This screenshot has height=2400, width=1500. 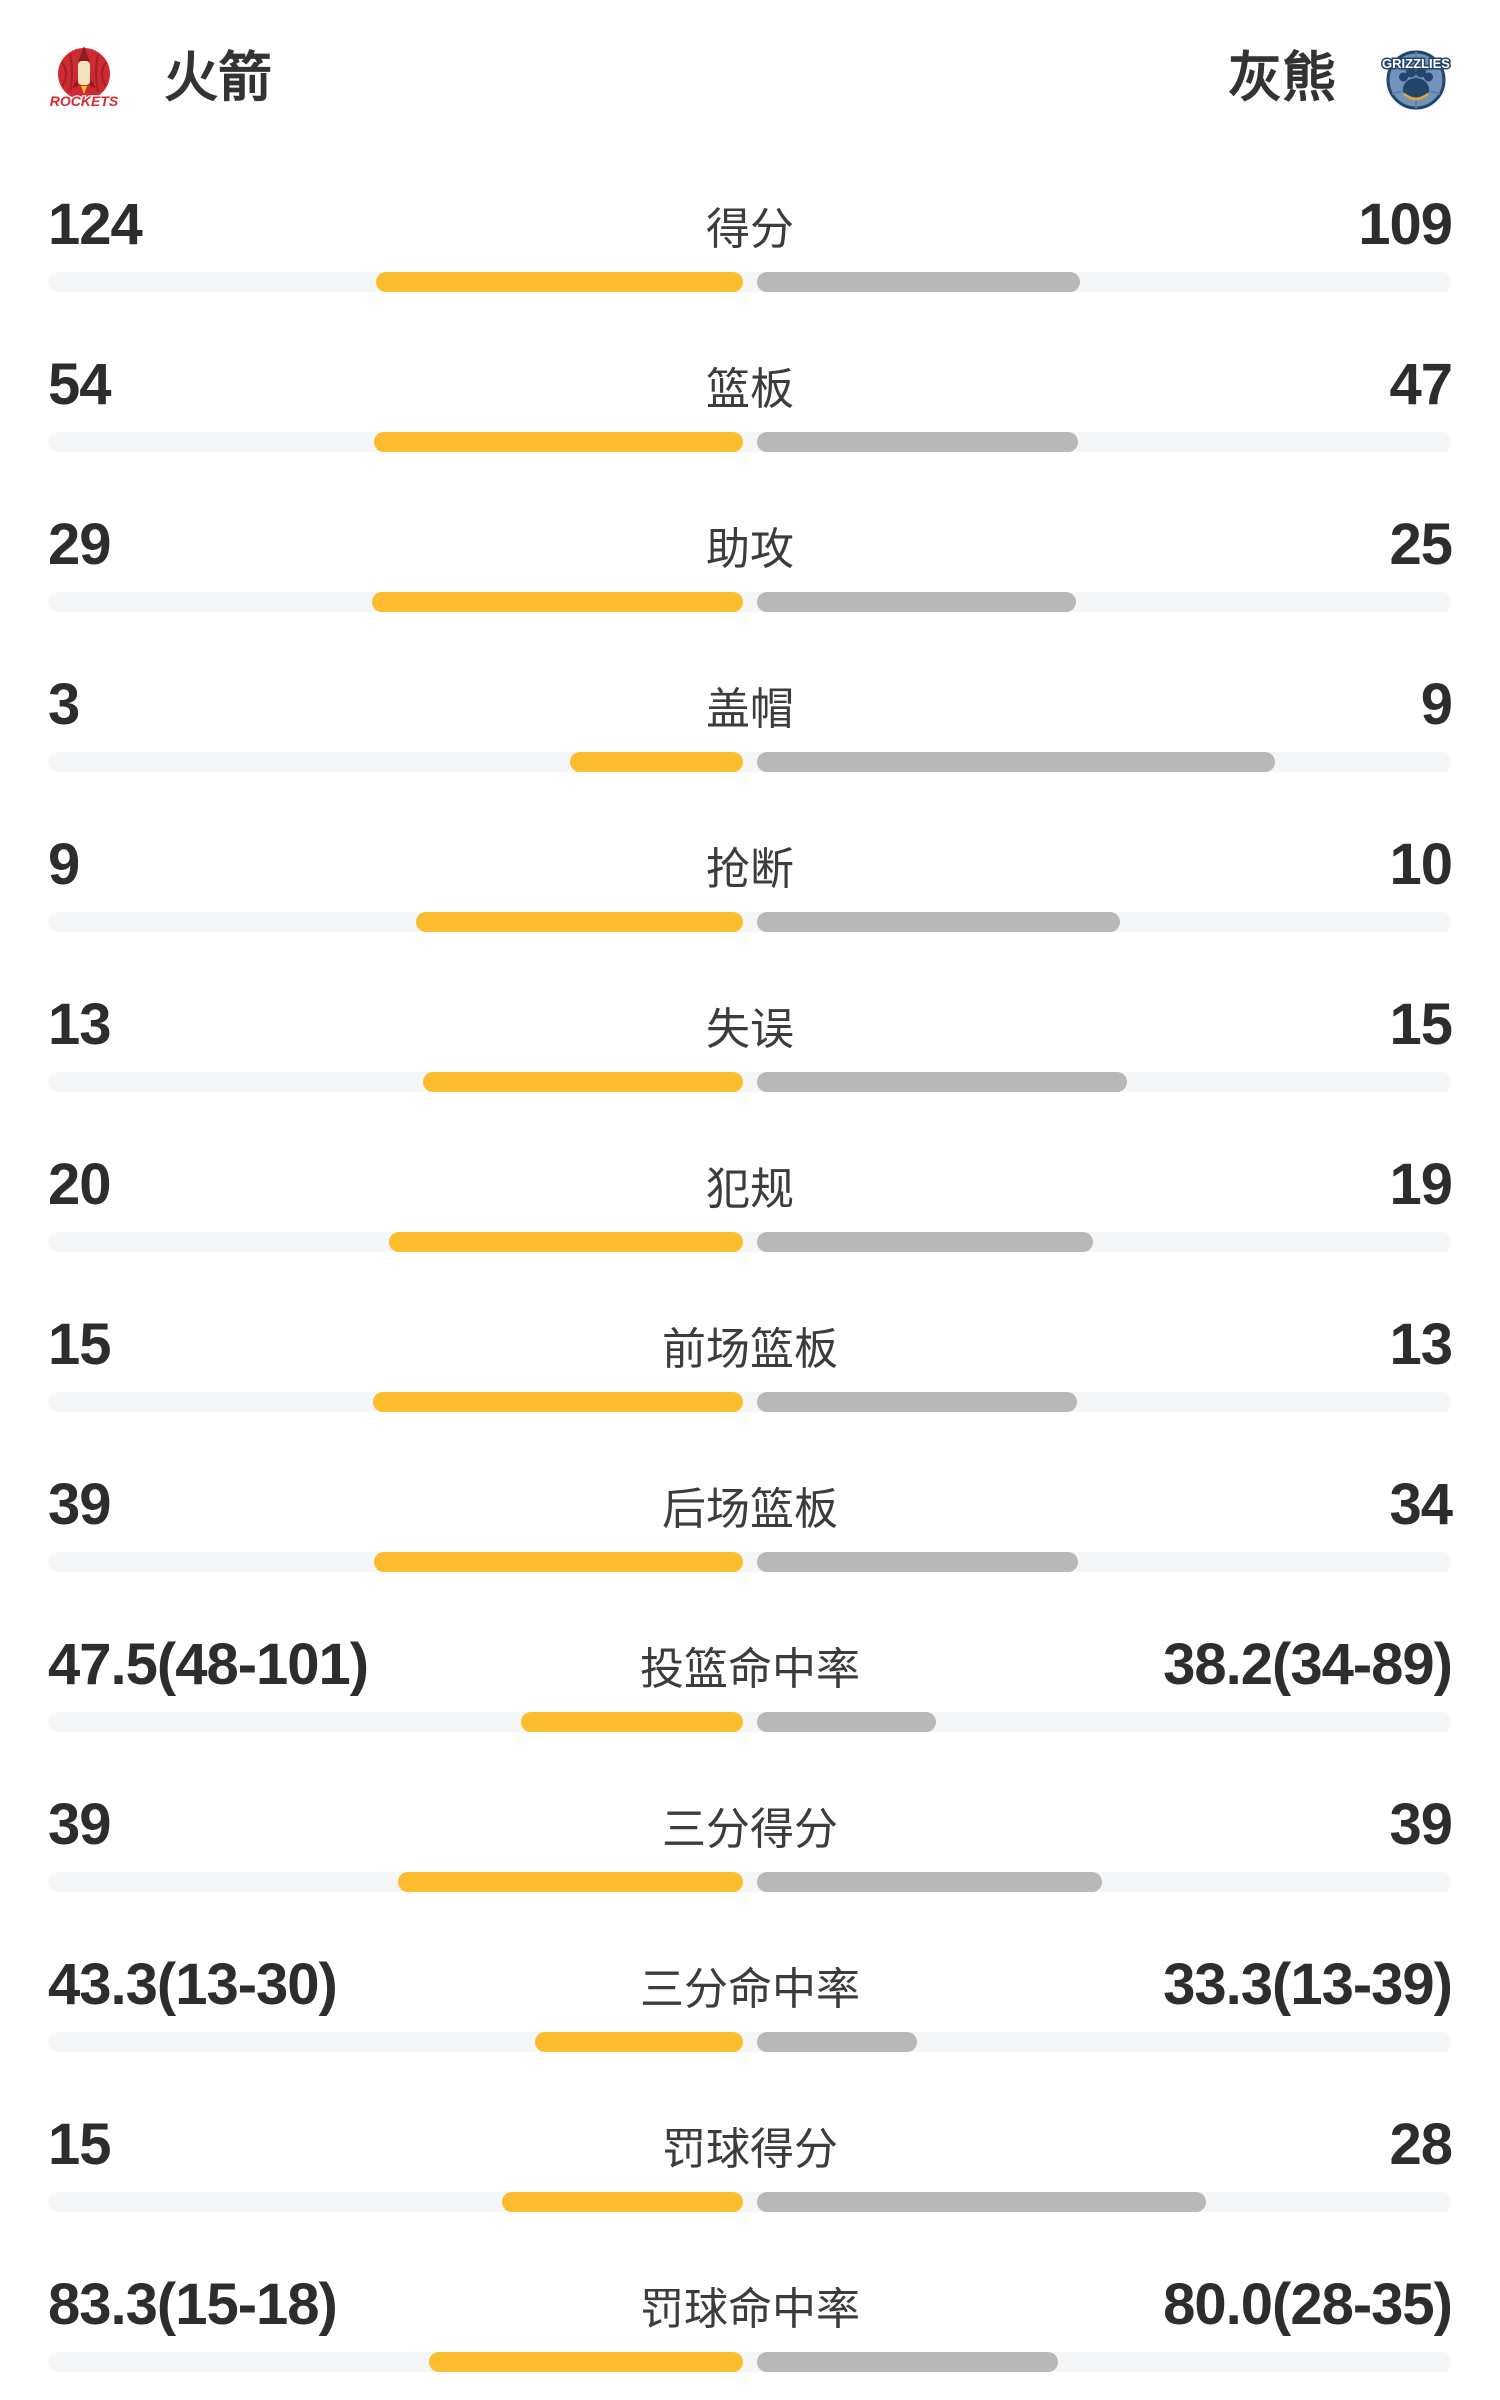 What do you see at coordinates (750, 1669) in the screenshot?
I see `stat-label: 投篮命中率` at bounding box center [750, 1669].